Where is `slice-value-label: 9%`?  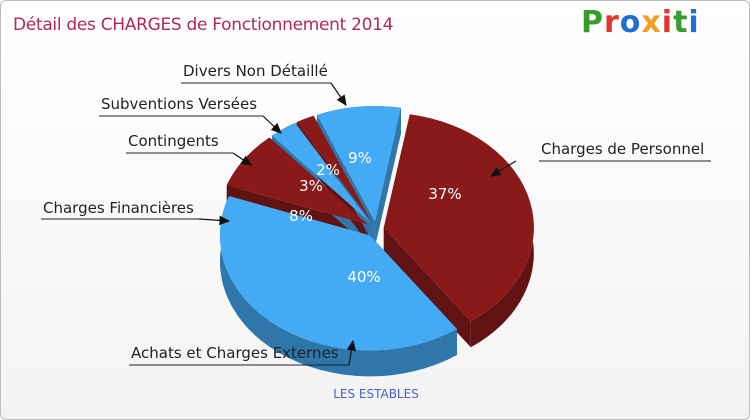
slice-value-label: 9% is located at coordinates (360, 158).